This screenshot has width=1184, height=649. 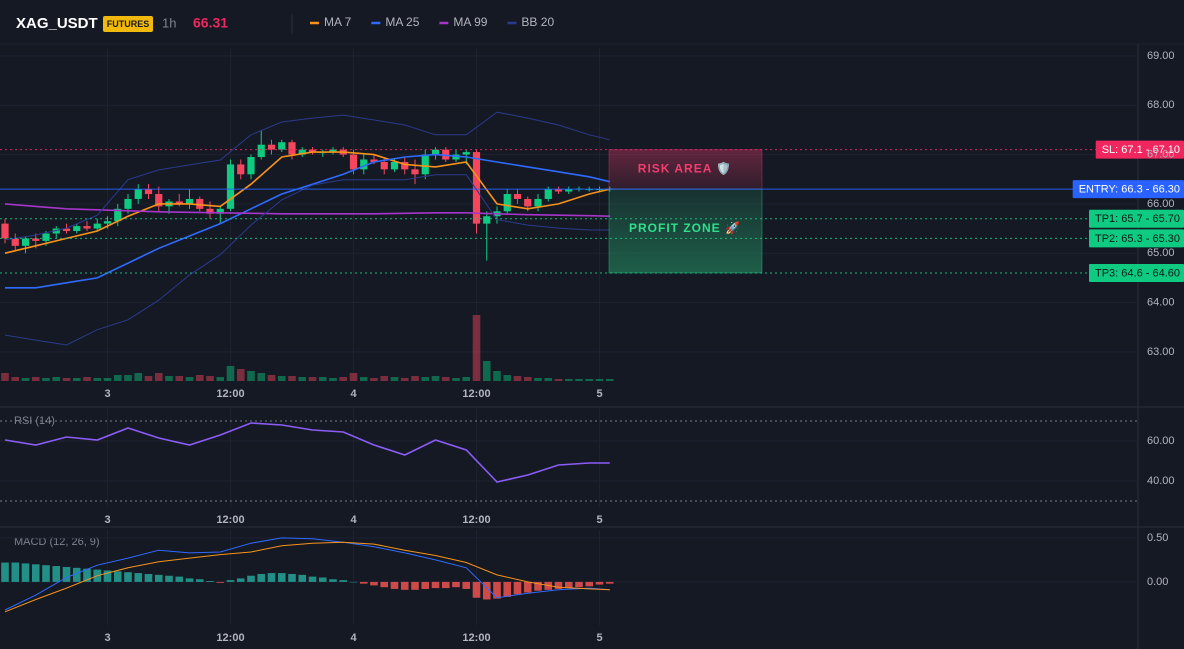 What do you see at coordinates (169, 22) in the screenshot?
I see `interval: 1h` at bounding box center [169, 22].